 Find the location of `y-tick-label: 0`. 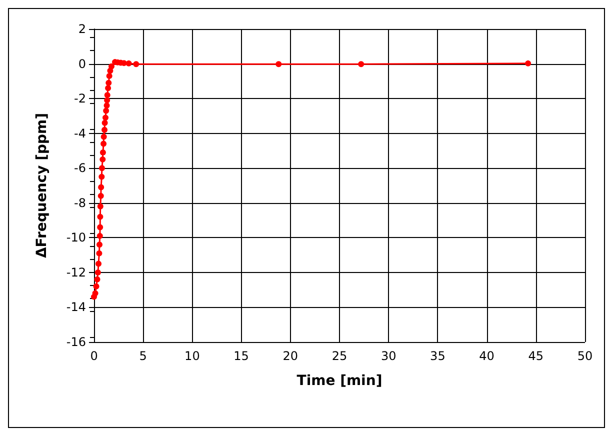

y-tick-label: 0 is located at coordinates (82, 63).